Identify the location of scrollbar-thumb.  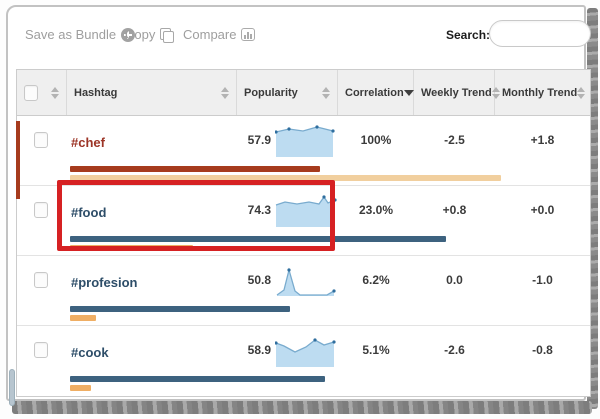
(12, 387).